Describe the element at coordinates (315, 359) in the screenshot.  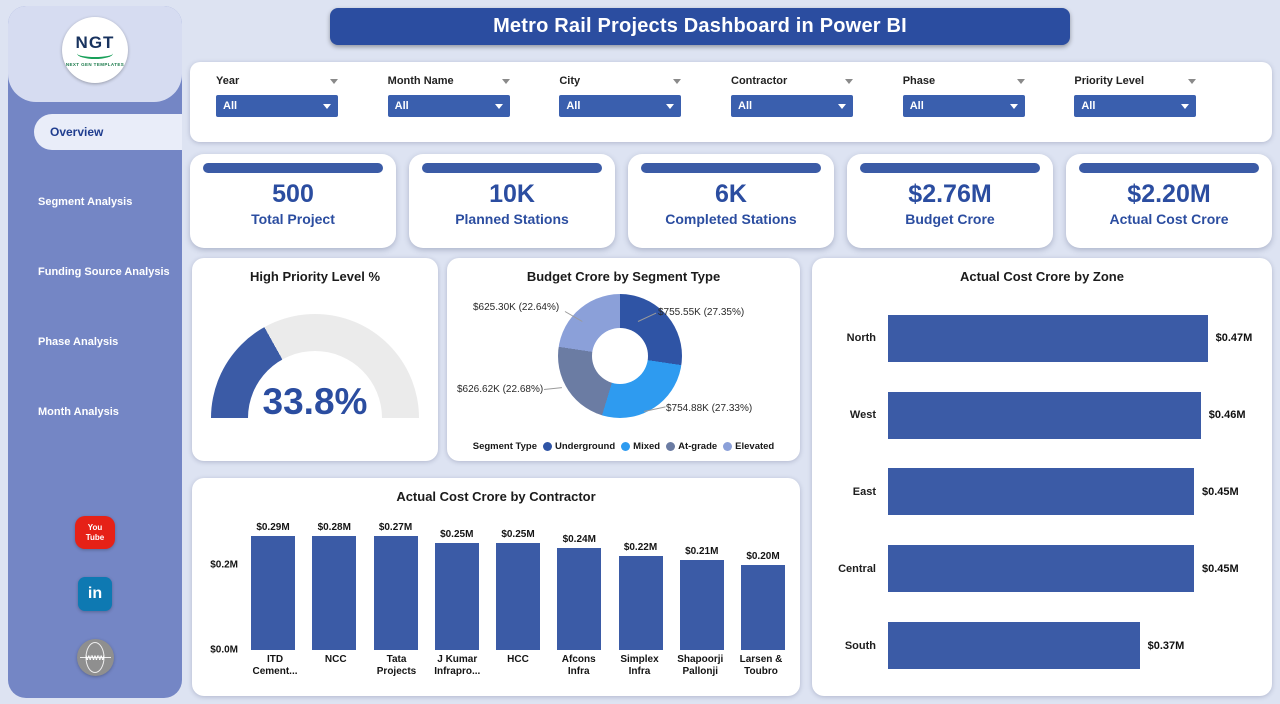
I see `gauge-card: High Priority Level % 33.8%` at that location.